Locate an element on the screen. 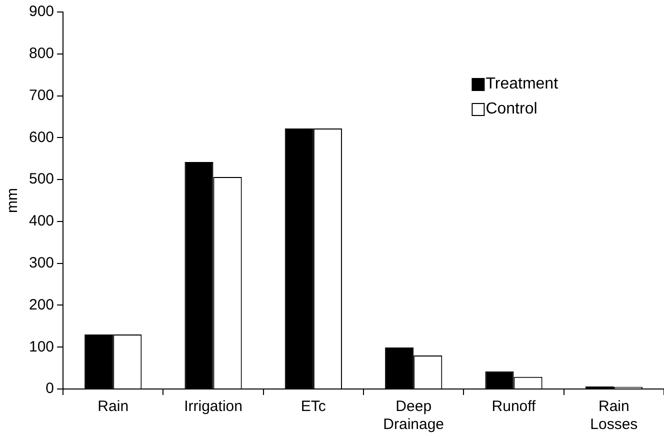 The height and width of the screenshot is (437, 664). y-tick-label: 800 is located at coordinates (41, 53).